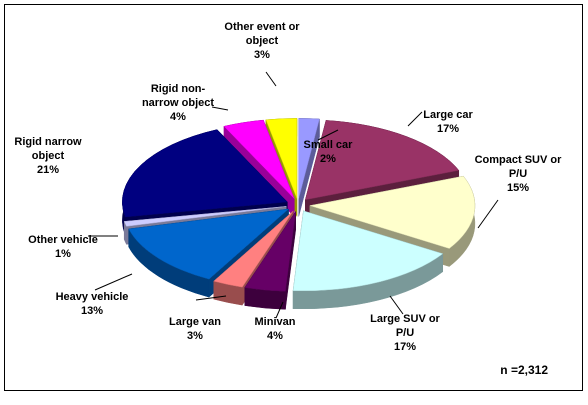 The image size is (588, 405). Describe the element at coordinates (262, 34) in the screenshot. I see `category-label: Other event or object` at that location.